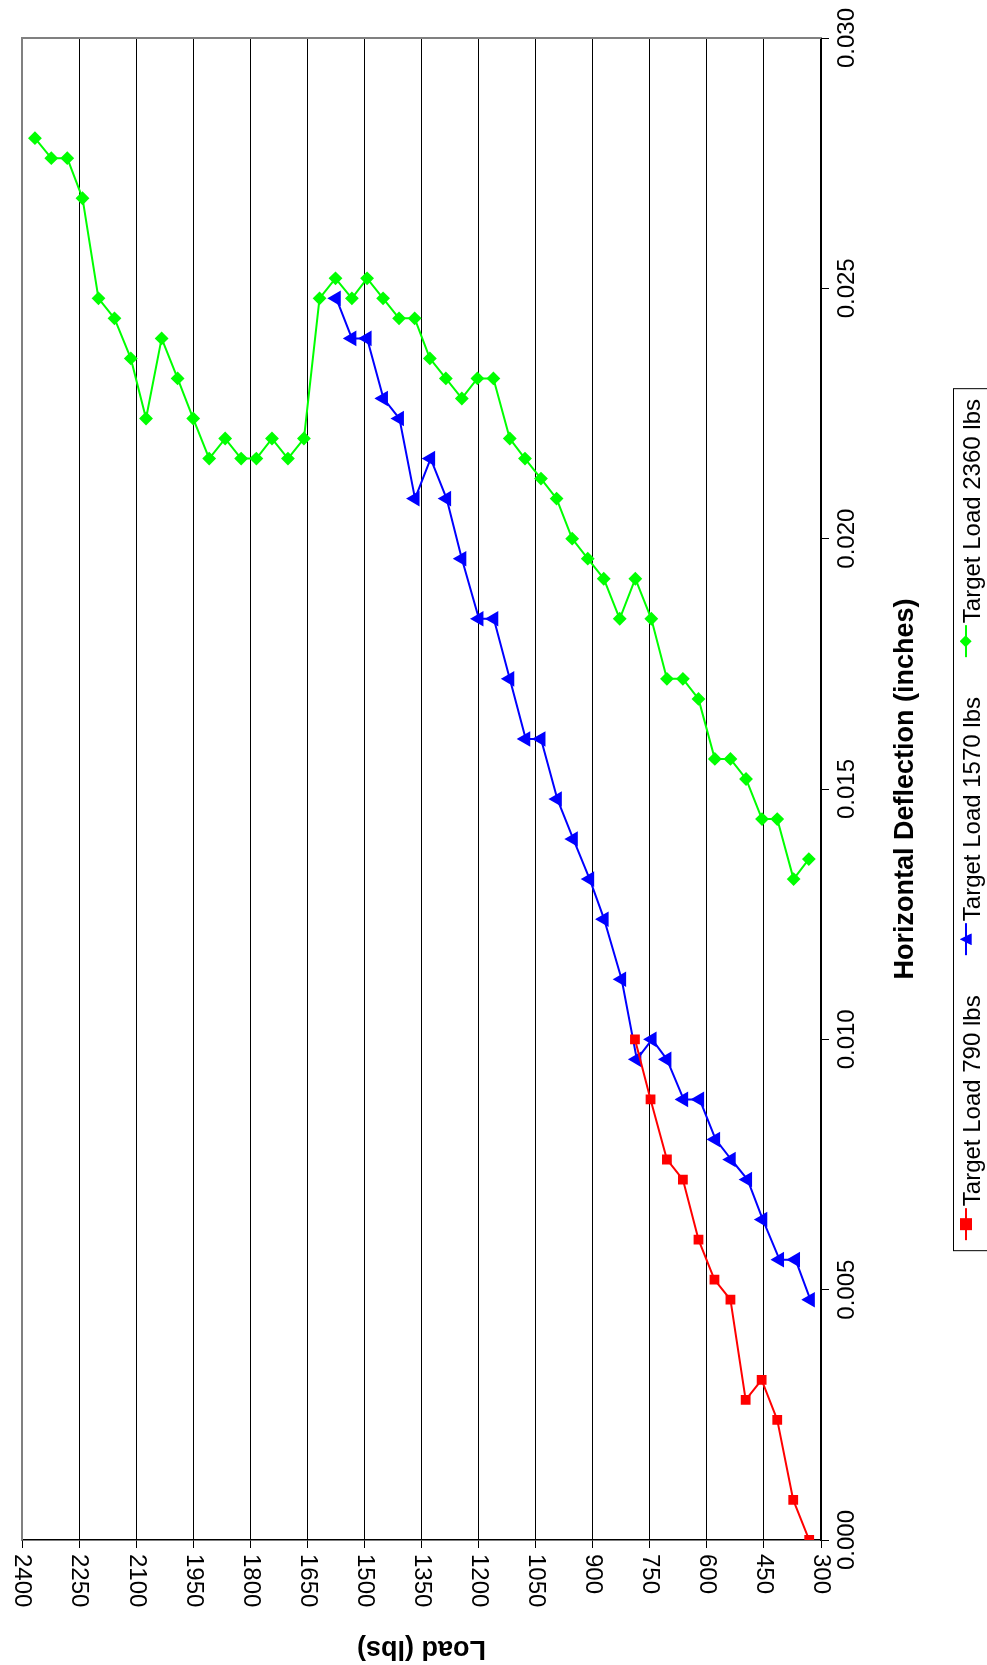 The image size is (987, 1665). What do you see at coordinates (538, 1581) in the screenshot?
I see `x-tick-label: 1050` at bounding box center [538, 1581].